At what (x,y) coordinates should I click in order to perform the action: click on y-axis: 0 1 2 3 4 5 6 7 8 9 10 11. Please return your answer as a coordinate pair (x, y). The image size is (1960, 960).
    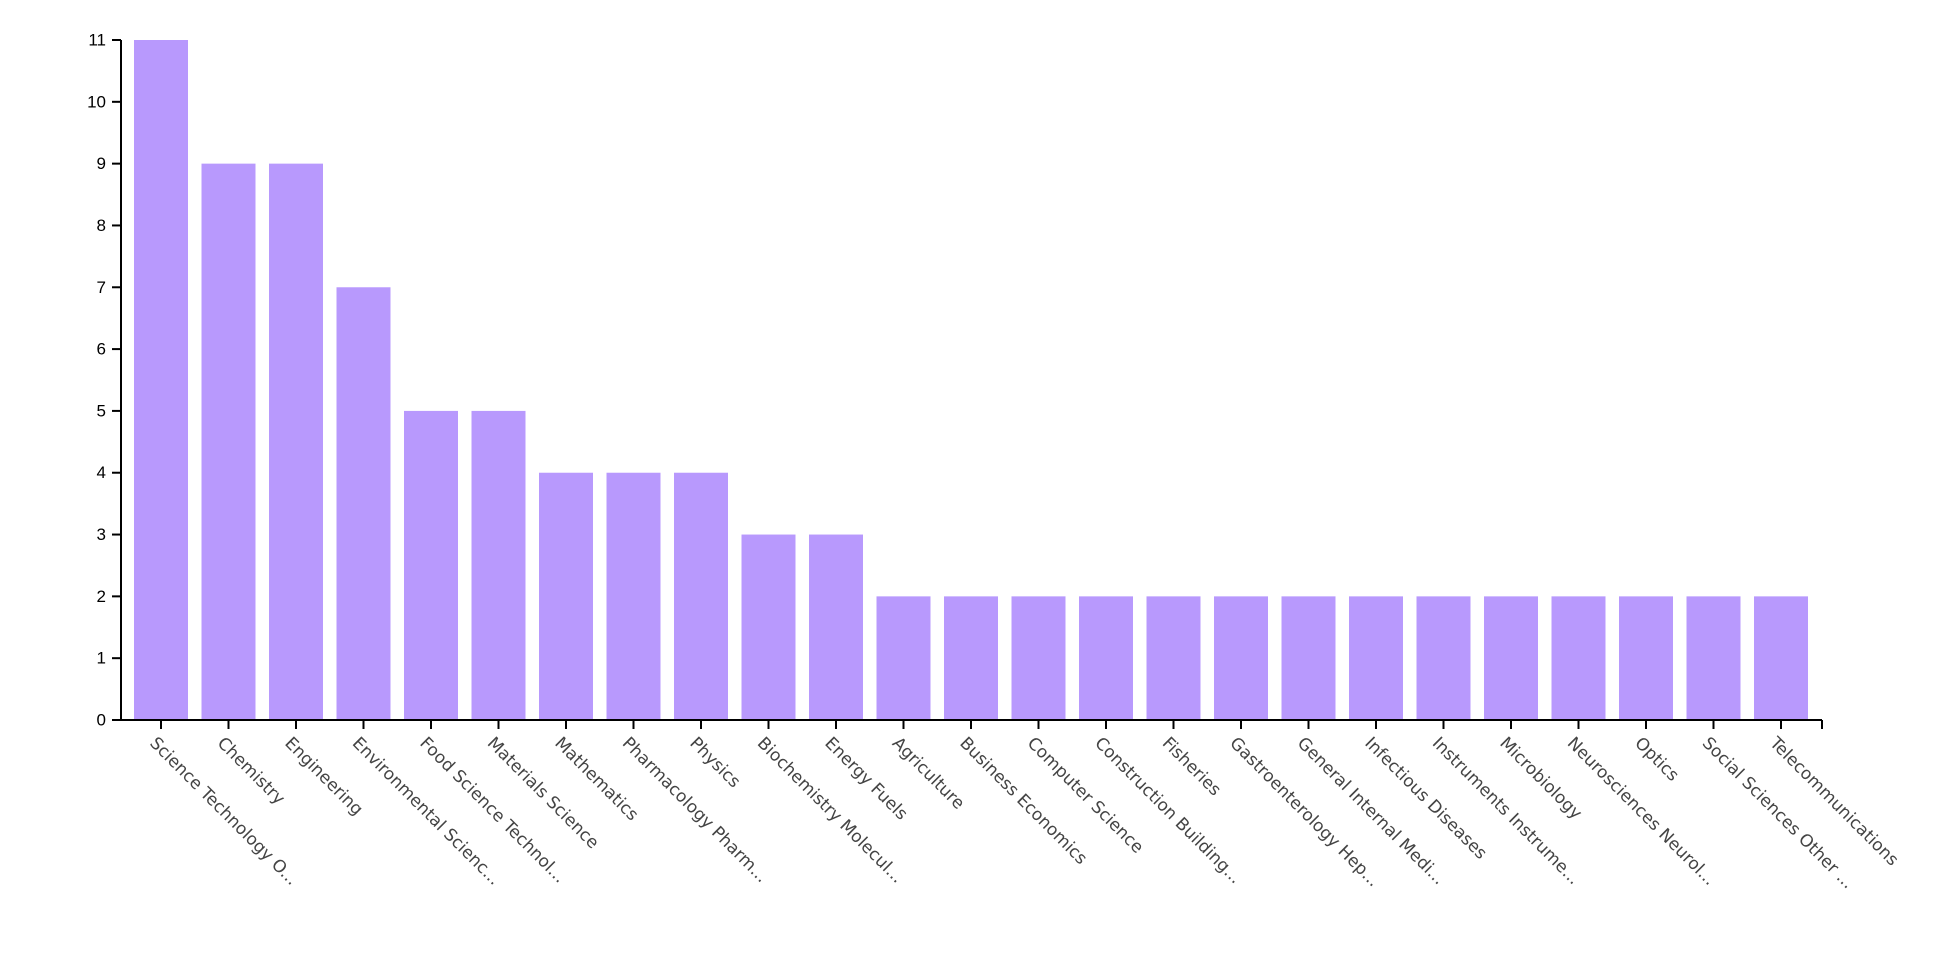
    Looking at the image, I should click on (104, 380).